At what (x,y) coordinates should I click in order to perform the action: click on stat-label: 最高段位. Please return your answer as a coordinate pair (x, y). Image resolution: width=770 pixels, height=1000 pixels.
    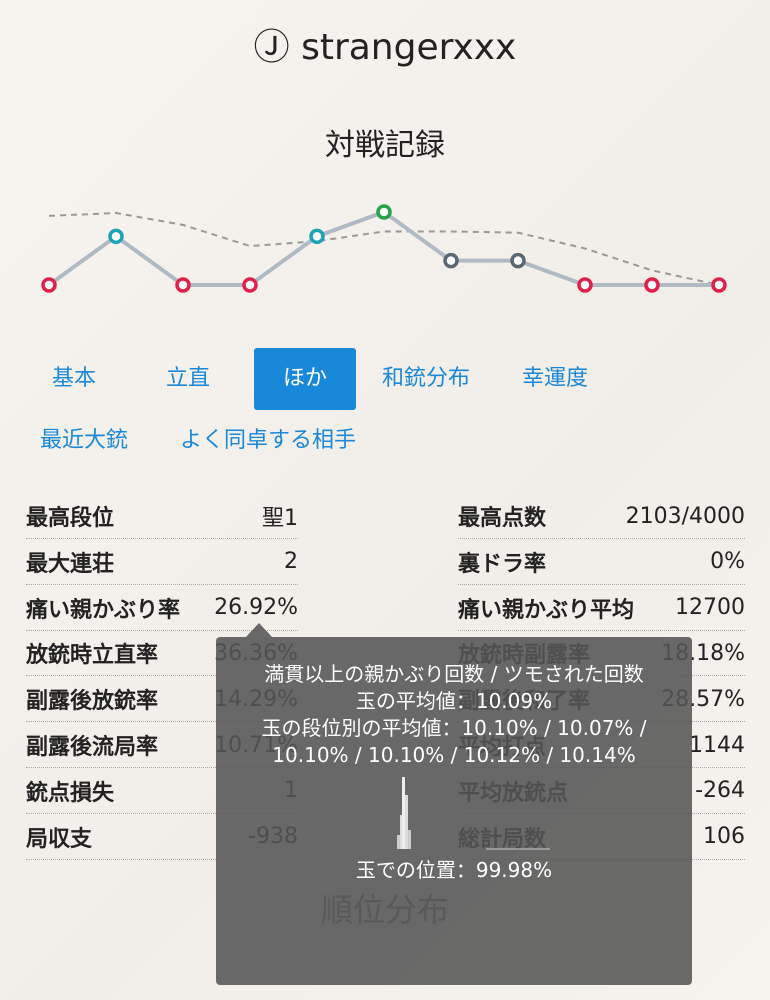
    Looking at the image, I should click on (70, 518).